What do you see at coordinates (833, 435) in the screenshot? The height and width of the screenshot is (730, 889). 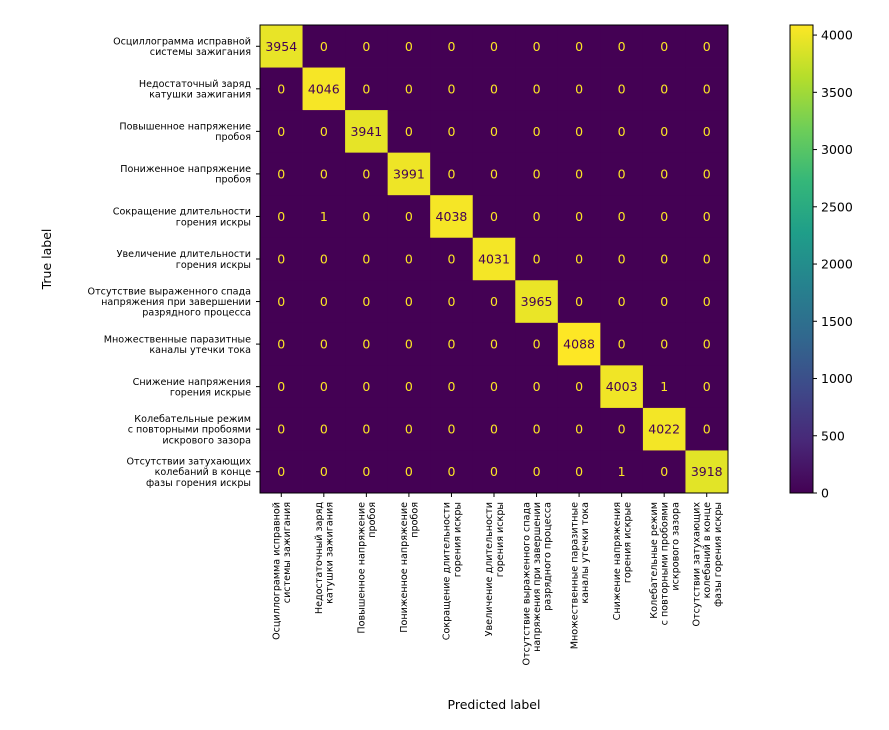 I see `colorbar-tick-label: 500` at bounding box center [833, 435].